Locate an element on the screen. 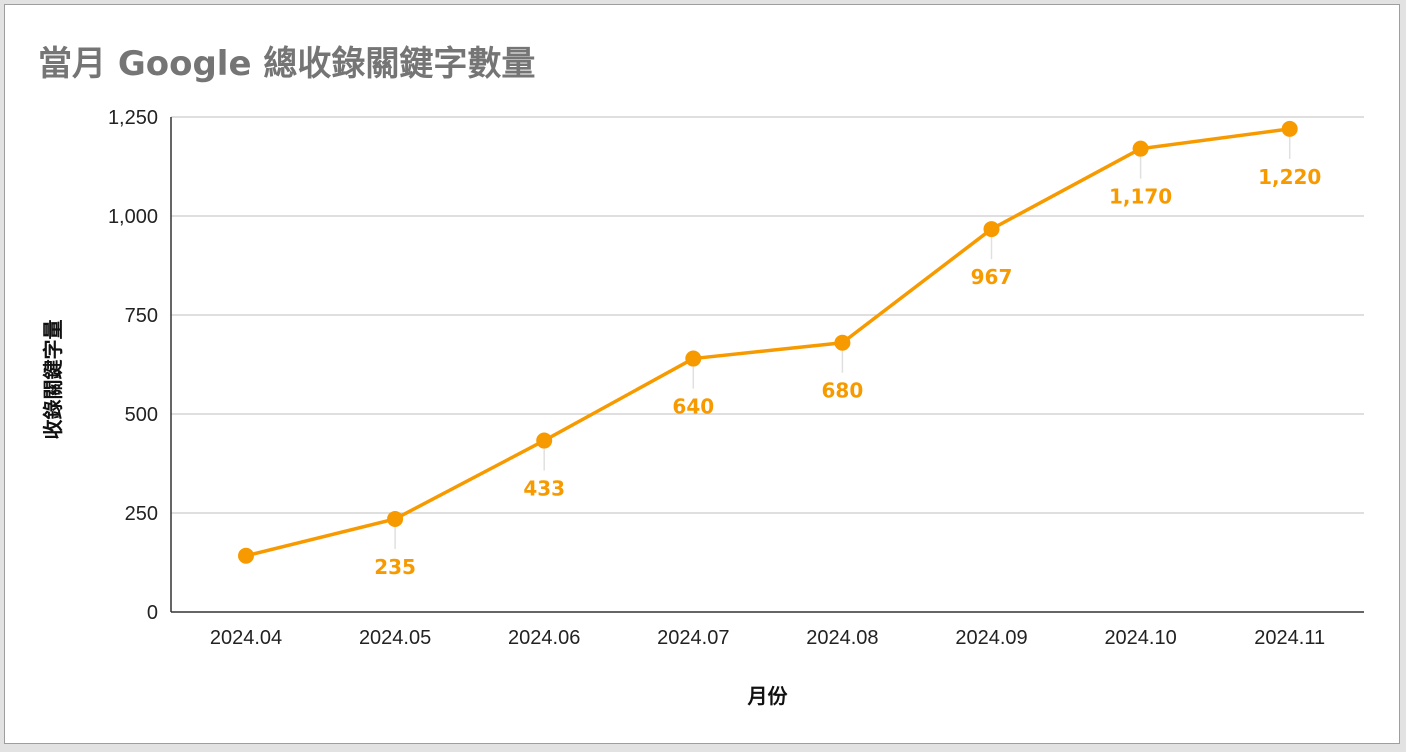 This screenshot has height=752, width=1406. x-tick-label: 2024.09 is located at coordinates (991, 638).